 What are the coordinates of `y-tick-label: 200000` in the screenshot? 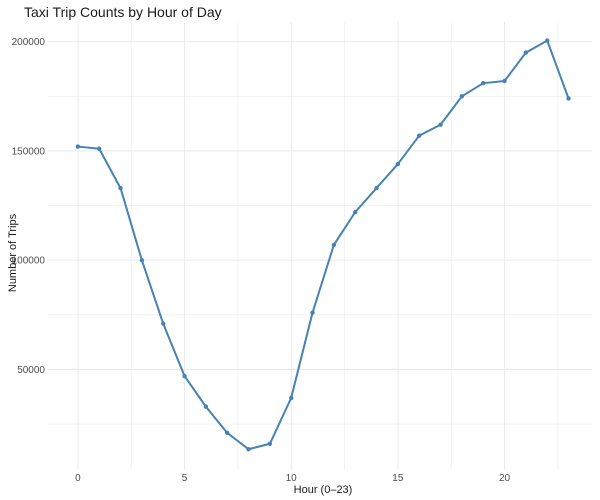 It's located at (29, 42).